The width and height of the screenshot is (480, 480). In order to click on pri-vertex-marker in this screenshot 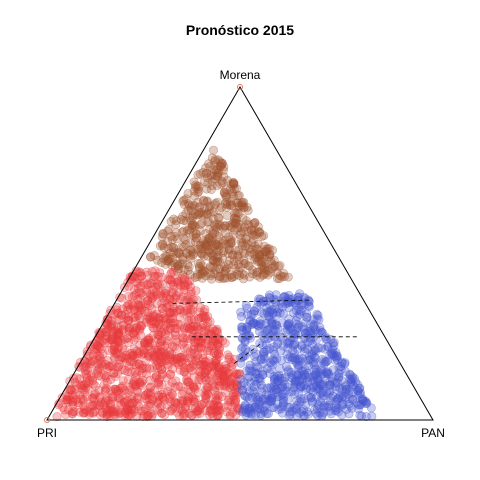, I will do `click(47, 420)`.